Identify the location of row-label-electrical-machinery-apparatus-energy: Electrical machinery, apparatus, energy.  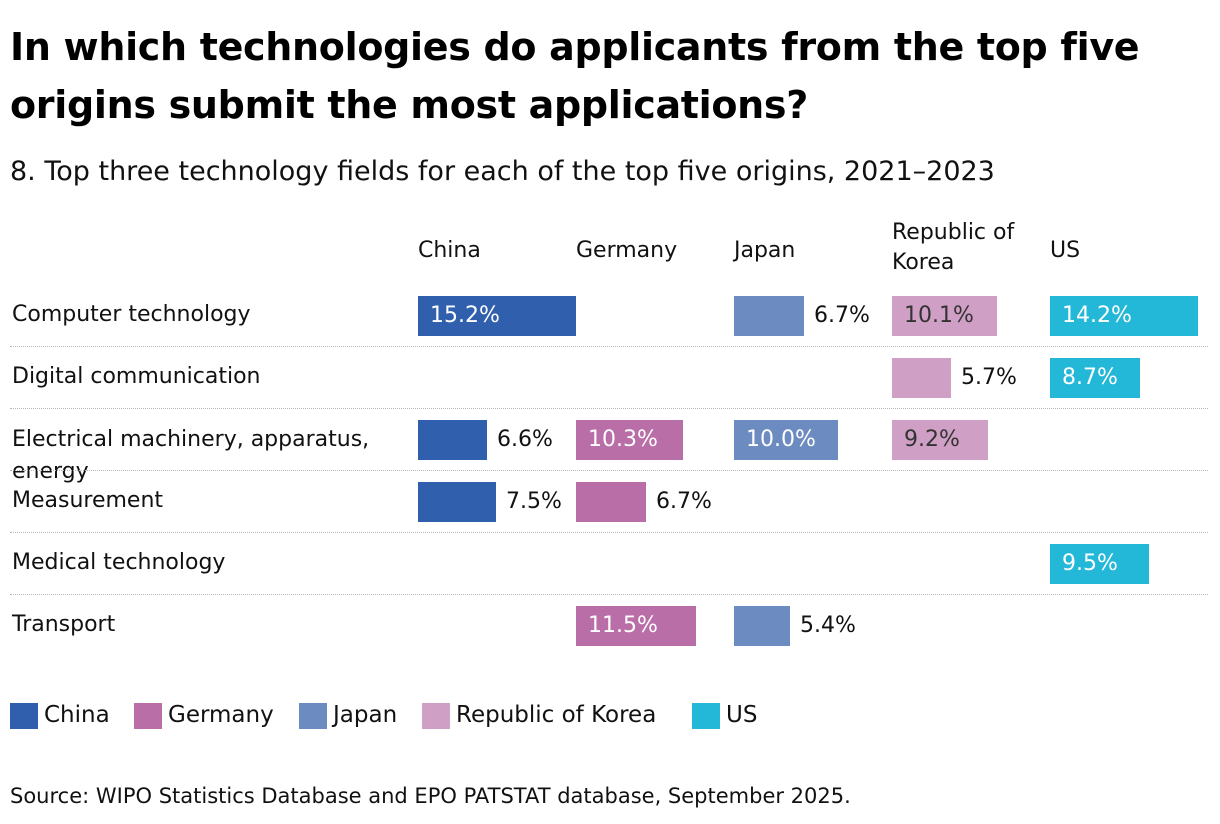
(191, 455).